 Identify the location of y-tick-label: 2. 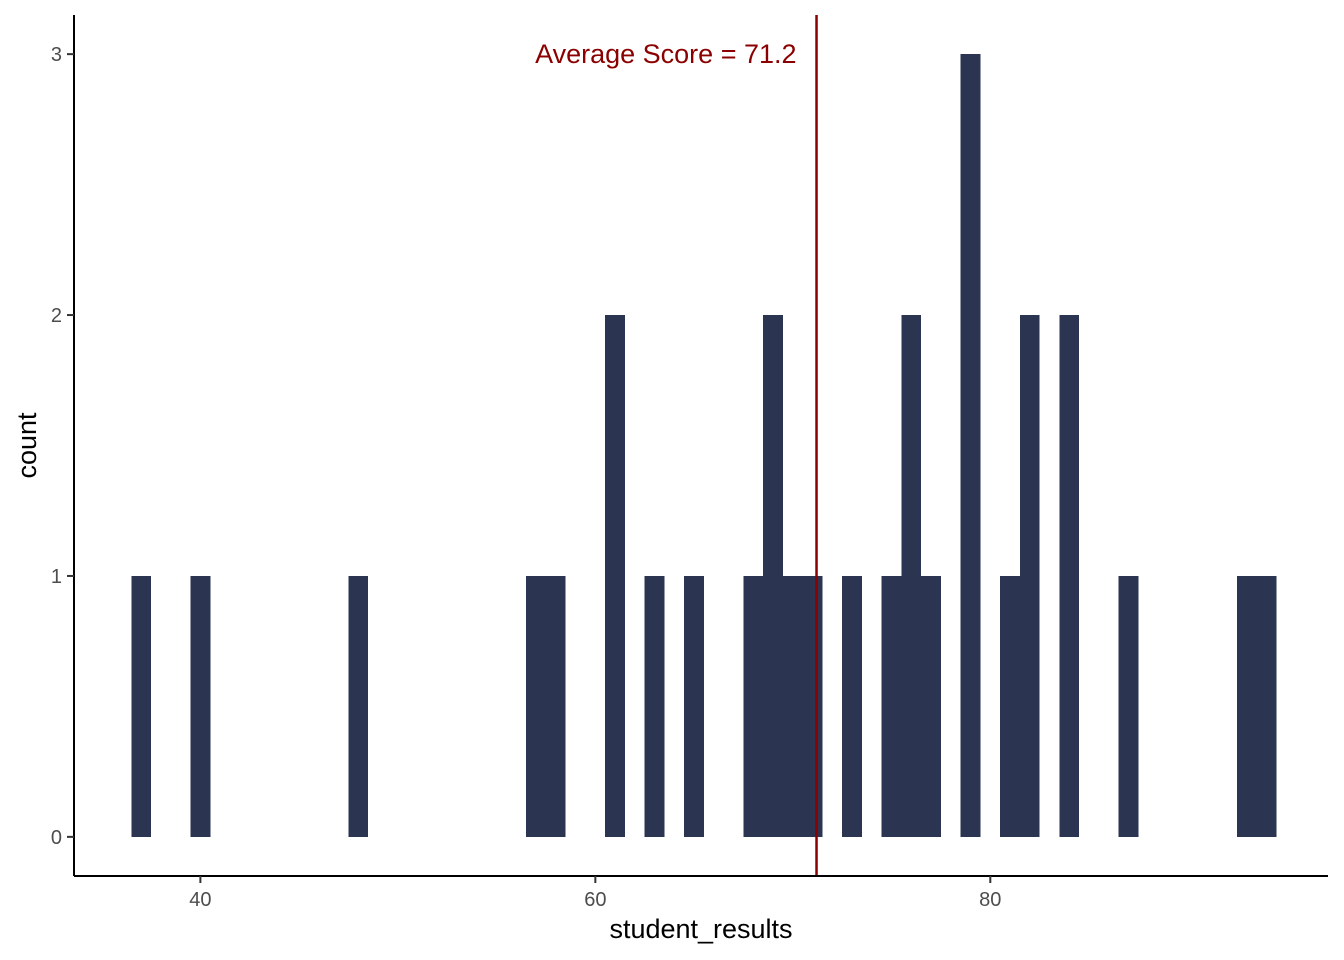
(56, 316).